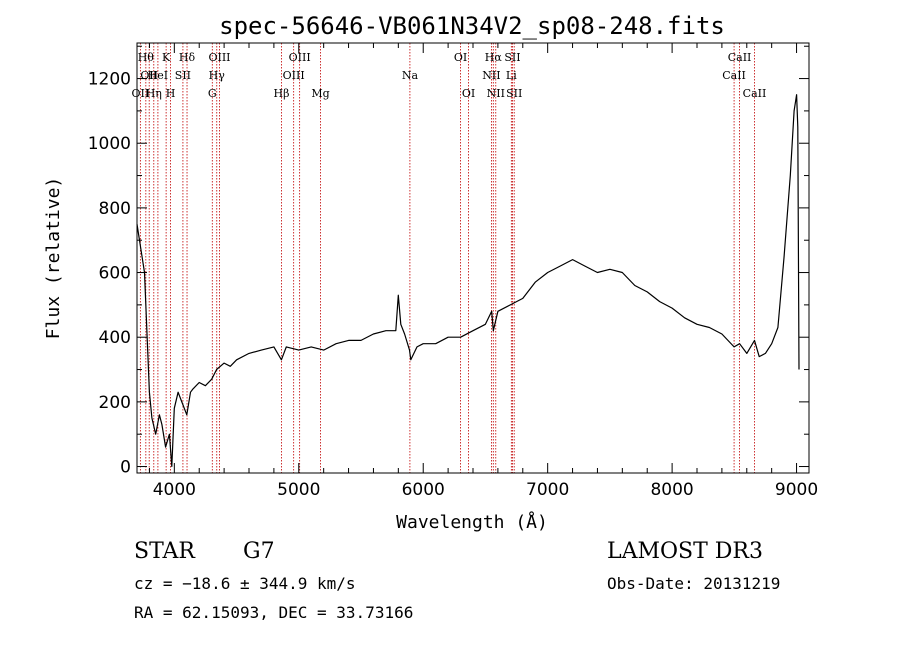 The height and width of the screenshot is (649, 900). What do you see at coordinates (755, 93) in the screenshot?
I see `line-label-27: CaII` at bounding box center [755, 93].